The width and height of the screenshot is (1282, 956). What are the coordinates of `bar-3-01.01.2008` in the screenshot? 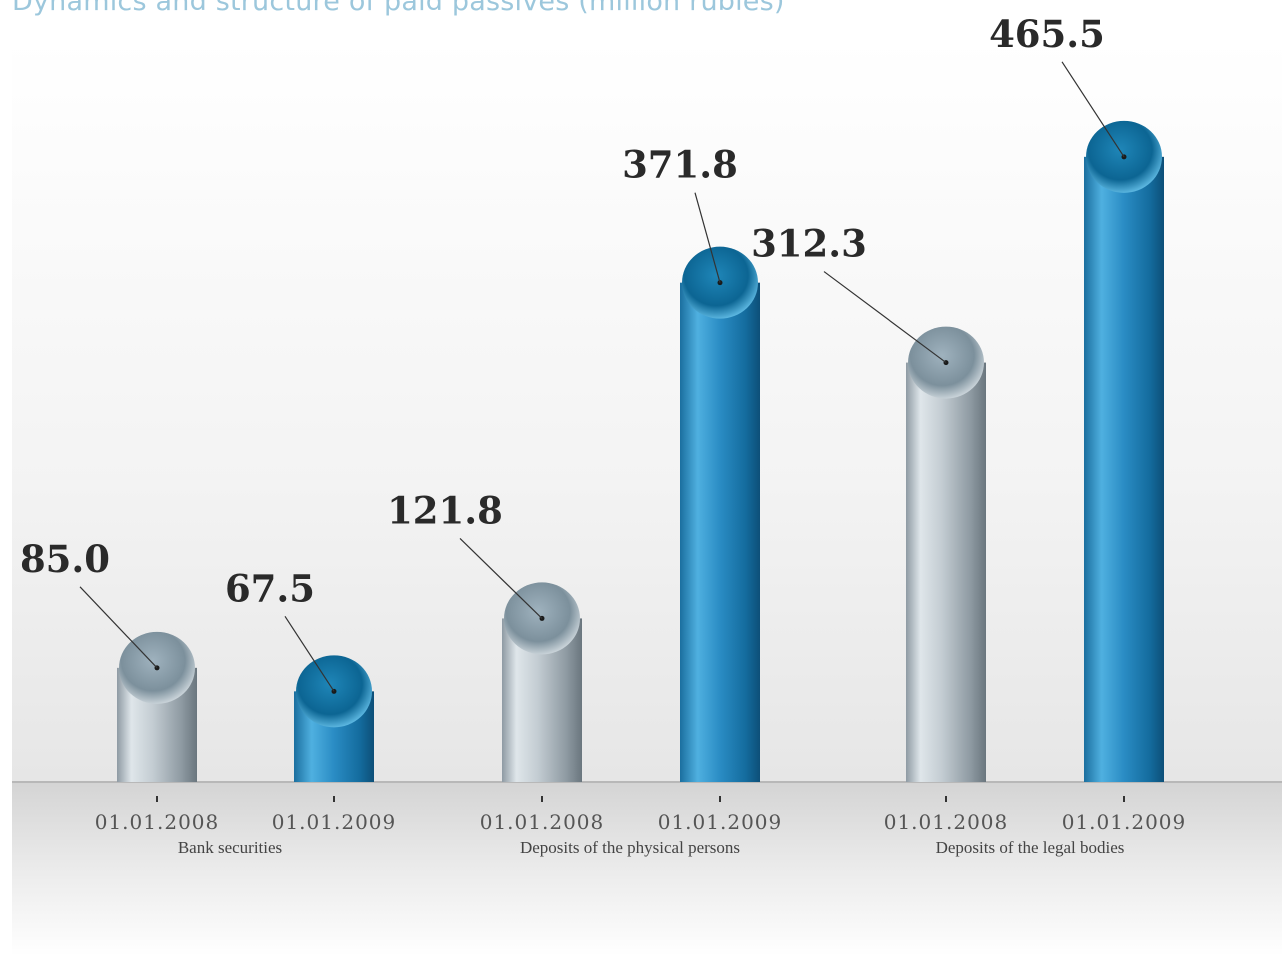 It's located at (946, 572).